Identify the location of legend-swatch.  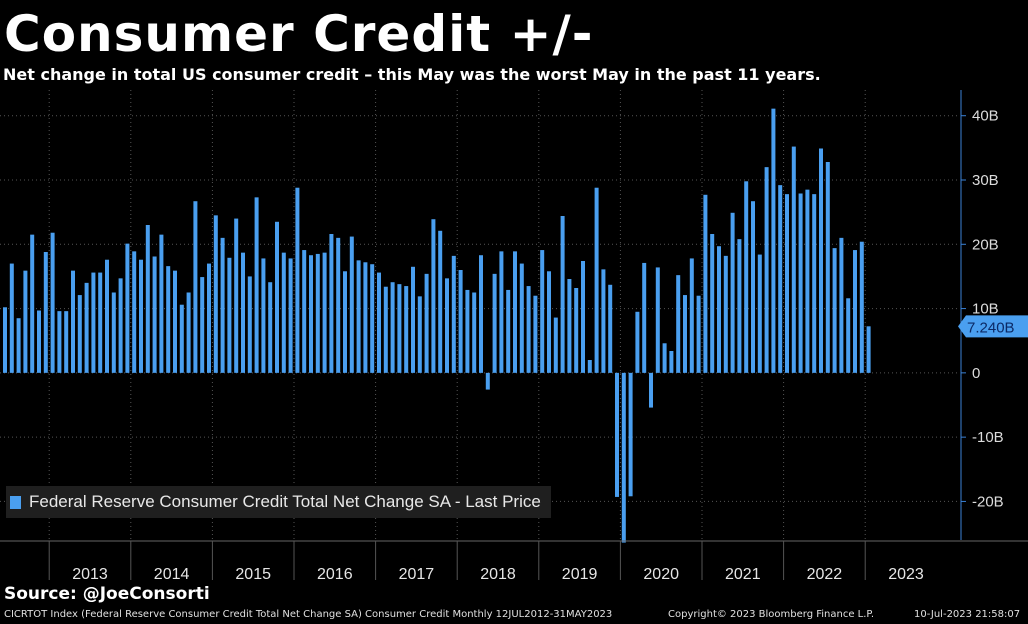
(15, 502).